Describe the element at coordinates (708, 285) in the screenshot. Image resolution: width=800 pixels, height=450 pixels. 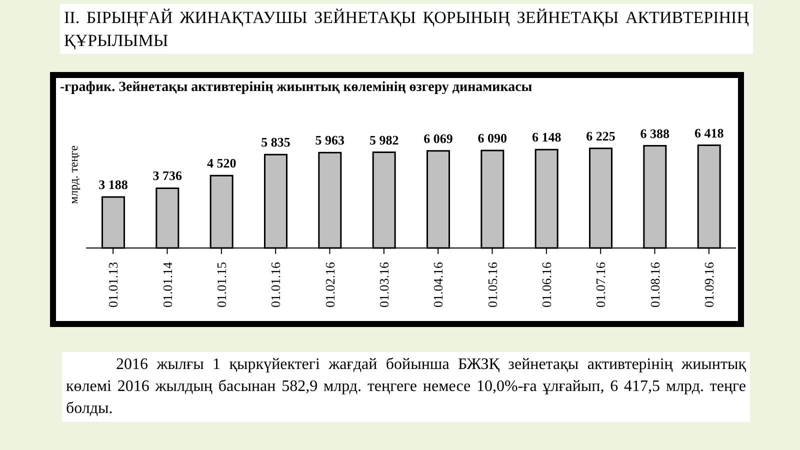
I see `x-tick-label: 01.09.16` at that location.